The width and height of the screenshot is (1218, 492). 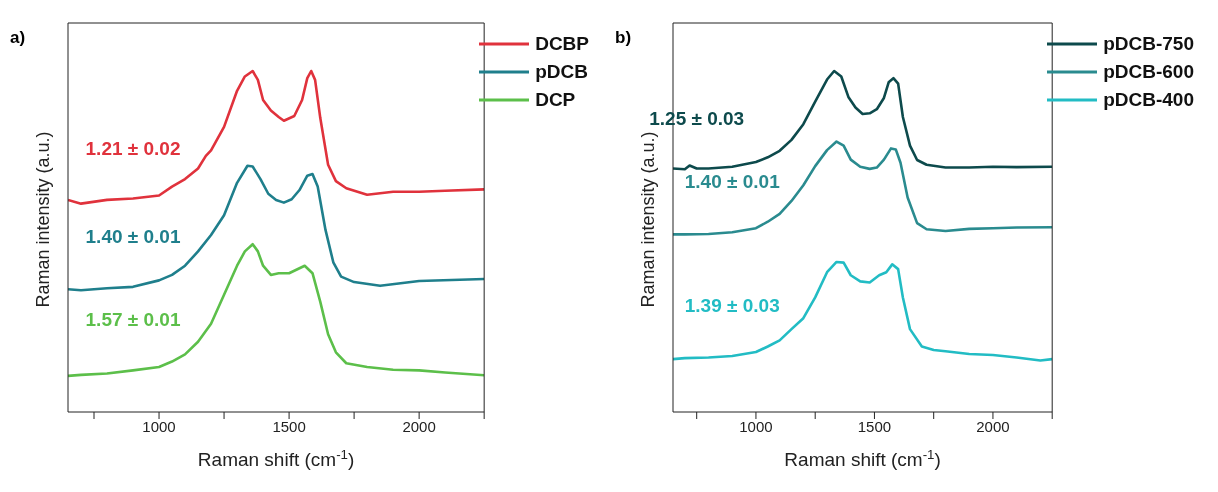 I want to click on legend-label: pDCB-400, so click(x=1148, y=100).